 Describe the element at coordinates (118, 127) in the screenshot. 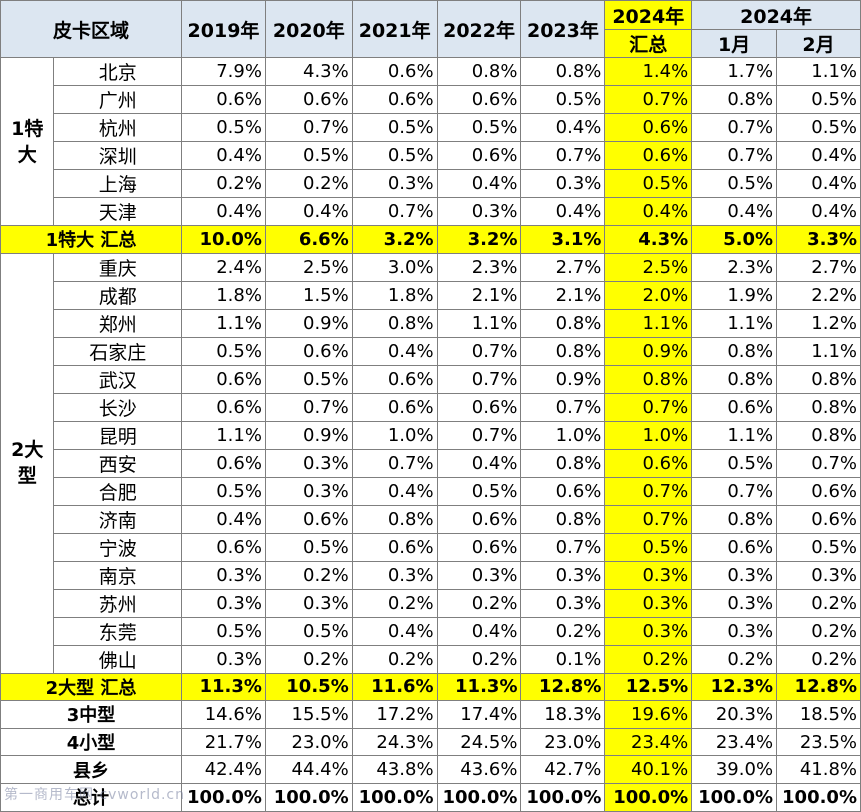

I see `city-name: 杭州` at that location.